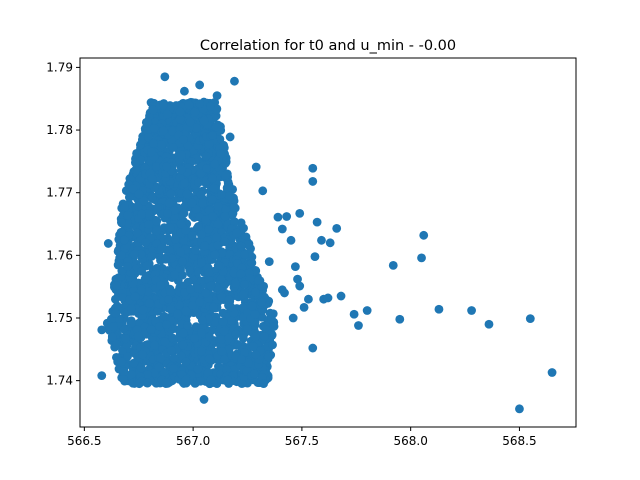 The height and width of the screenshot is (480, 640). I want to click on x-tick-label: 567.0, so click(193, 441).